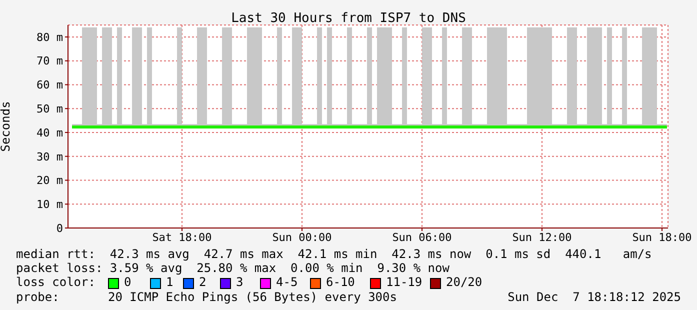 This screenshot has width=697, height=310. Describe the element at coordinates (348, 18) in the screenshot. I see `chart-title: Last 30 Hours from ISP7 to DNS` at that location.